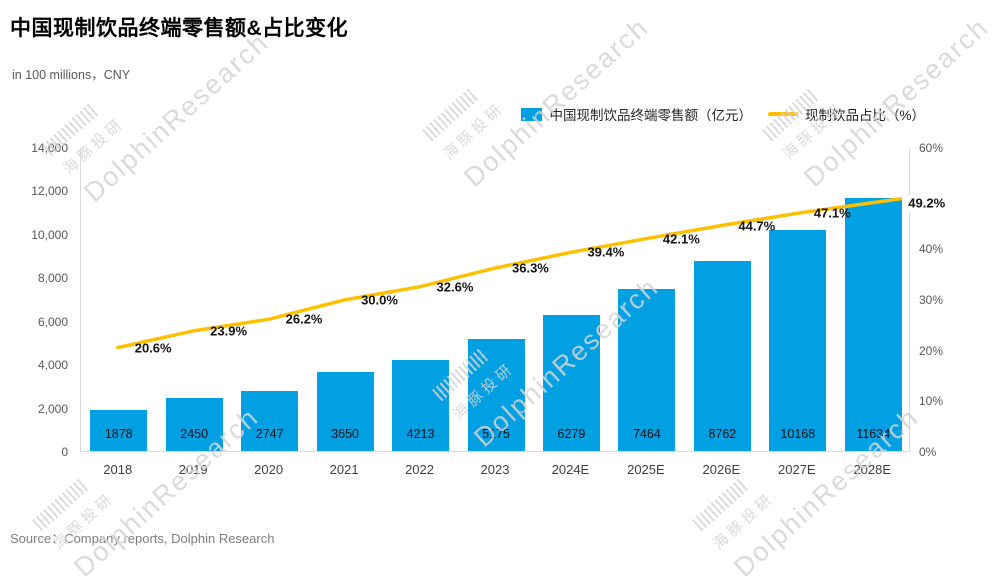 This screenshot has height=586, width=1000. Describe the element at coordinates (64, 452) in the screenshot. I see `y-axis-left-tick: 0` at that location.